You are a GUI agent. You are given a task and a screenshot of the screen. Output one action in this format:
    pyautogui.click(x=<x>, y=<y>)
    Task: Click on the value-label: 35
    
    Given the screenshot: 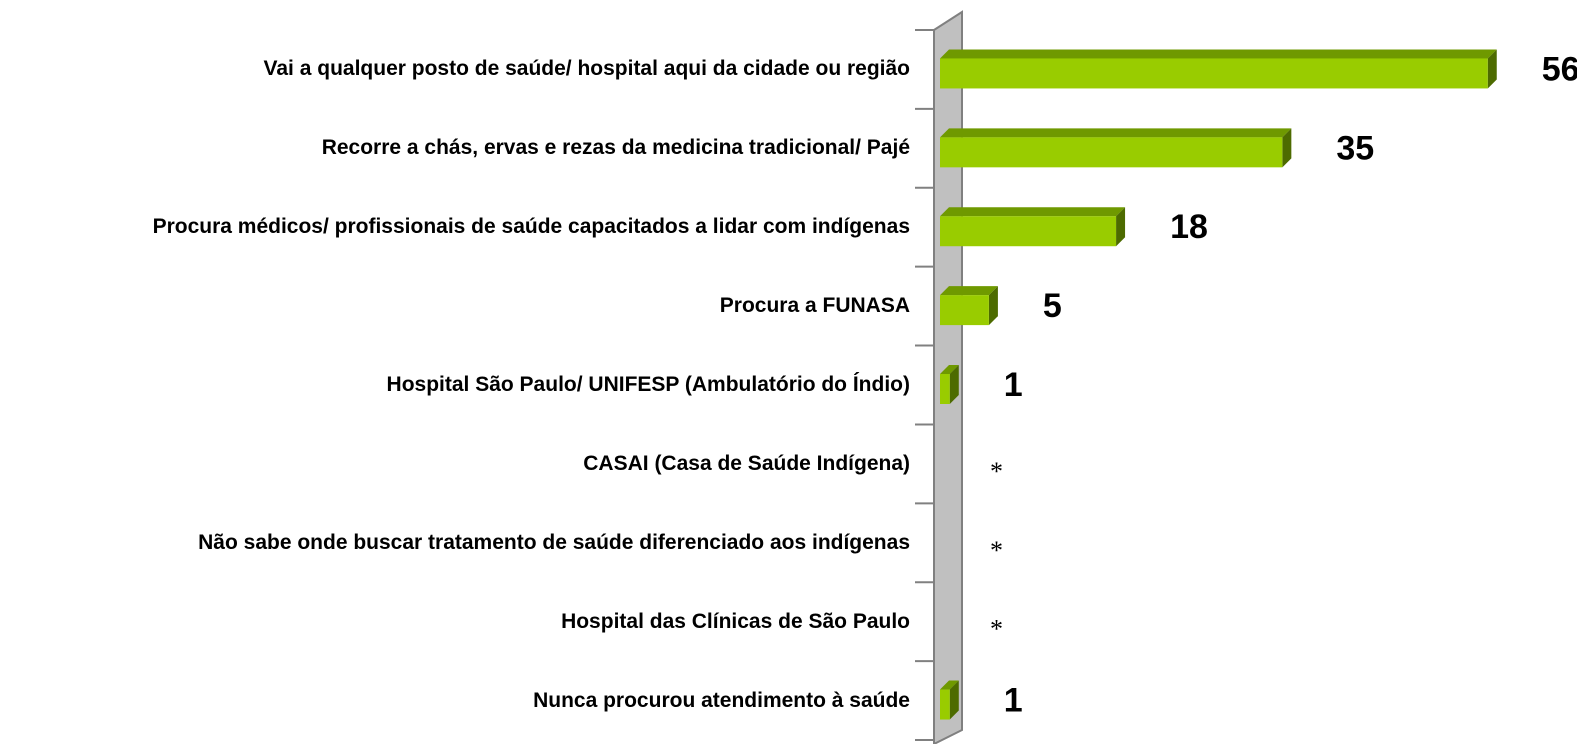 What is the action you would take?
    pyautogui.click(x=1355, y=148)
    